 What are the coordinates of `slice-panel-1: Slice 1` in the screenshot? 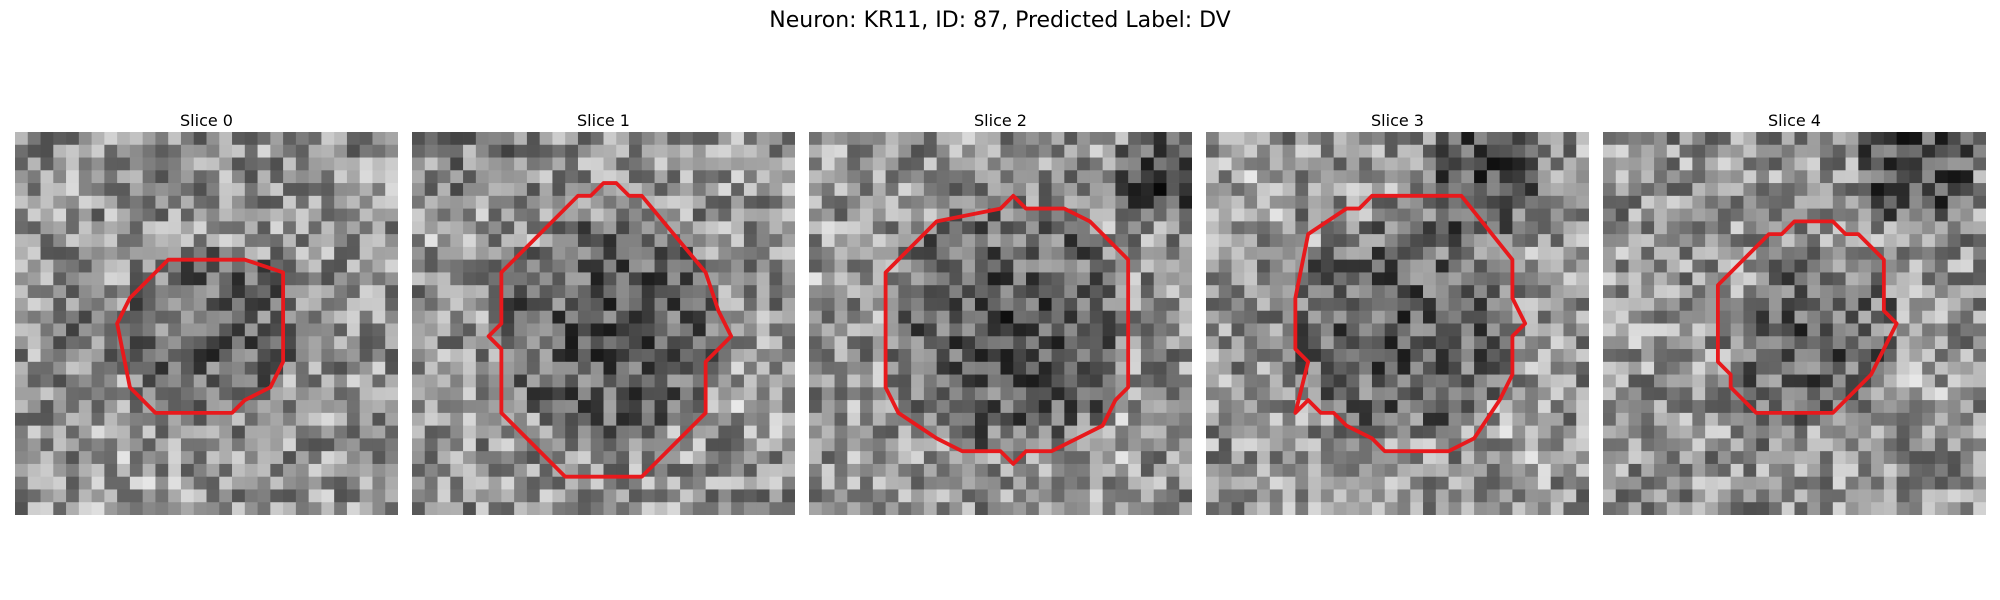 It's located at (603, 312).